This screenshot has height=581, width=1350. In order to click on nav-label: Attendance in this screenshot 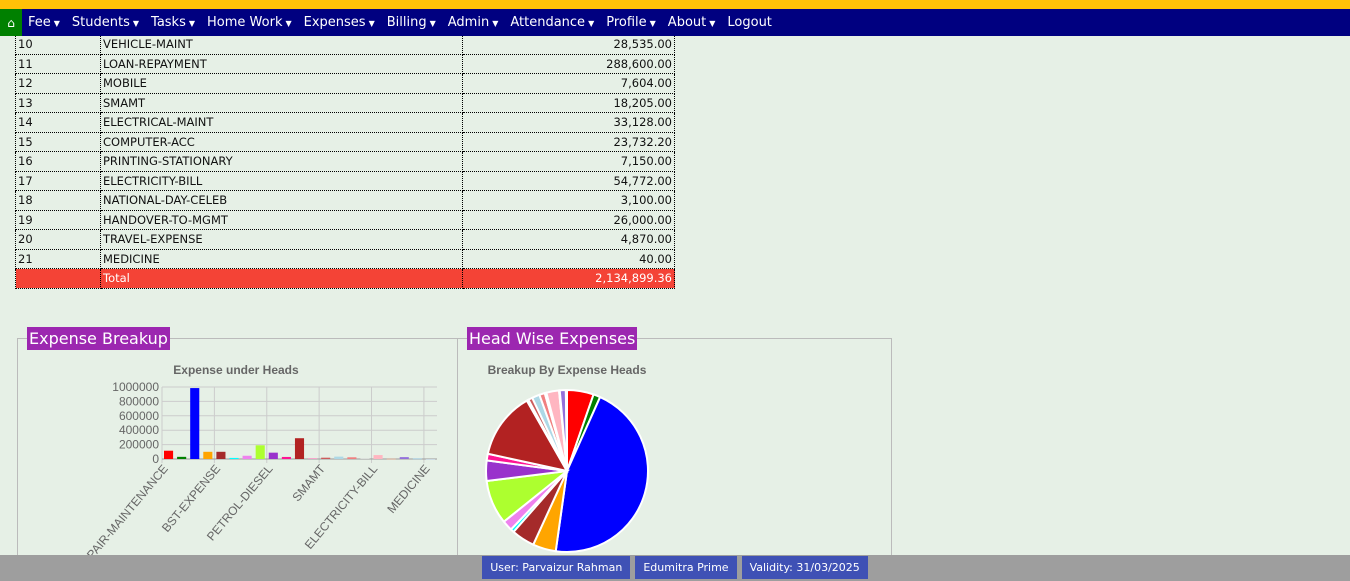, I will do `click(548, 22)`.